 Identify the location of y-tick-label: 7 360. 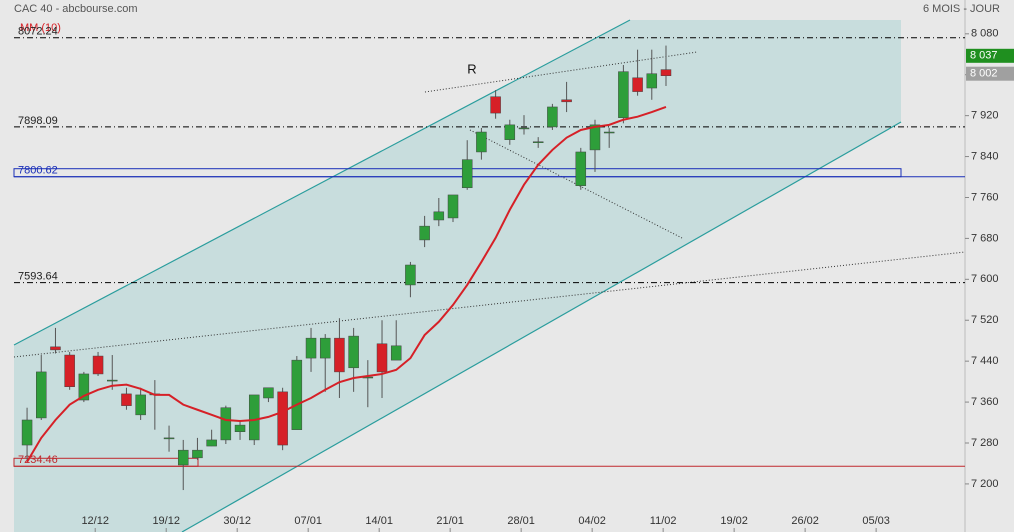
(985, 402).